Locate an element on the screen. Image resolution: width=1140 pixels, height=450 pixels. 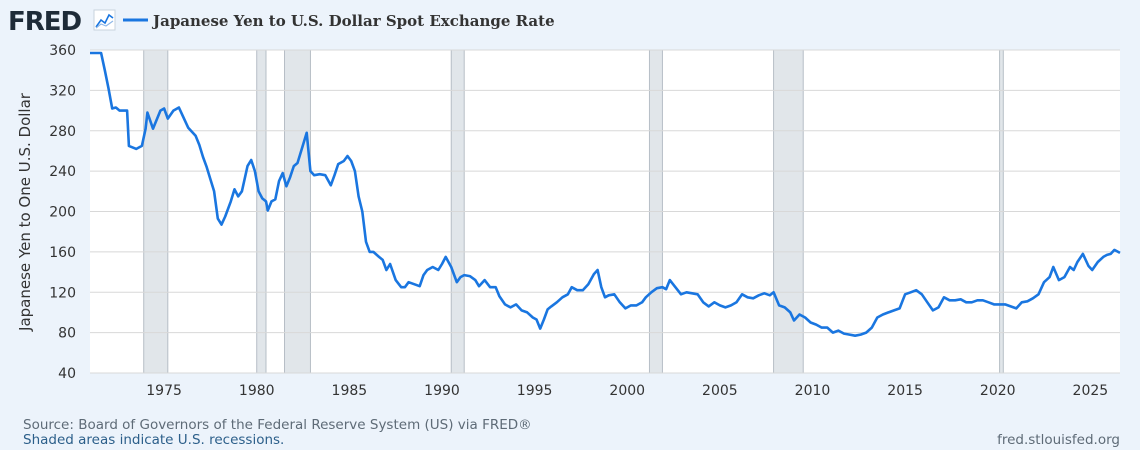
y-tick-label-160: 160 is located at coordinates (62, 253).